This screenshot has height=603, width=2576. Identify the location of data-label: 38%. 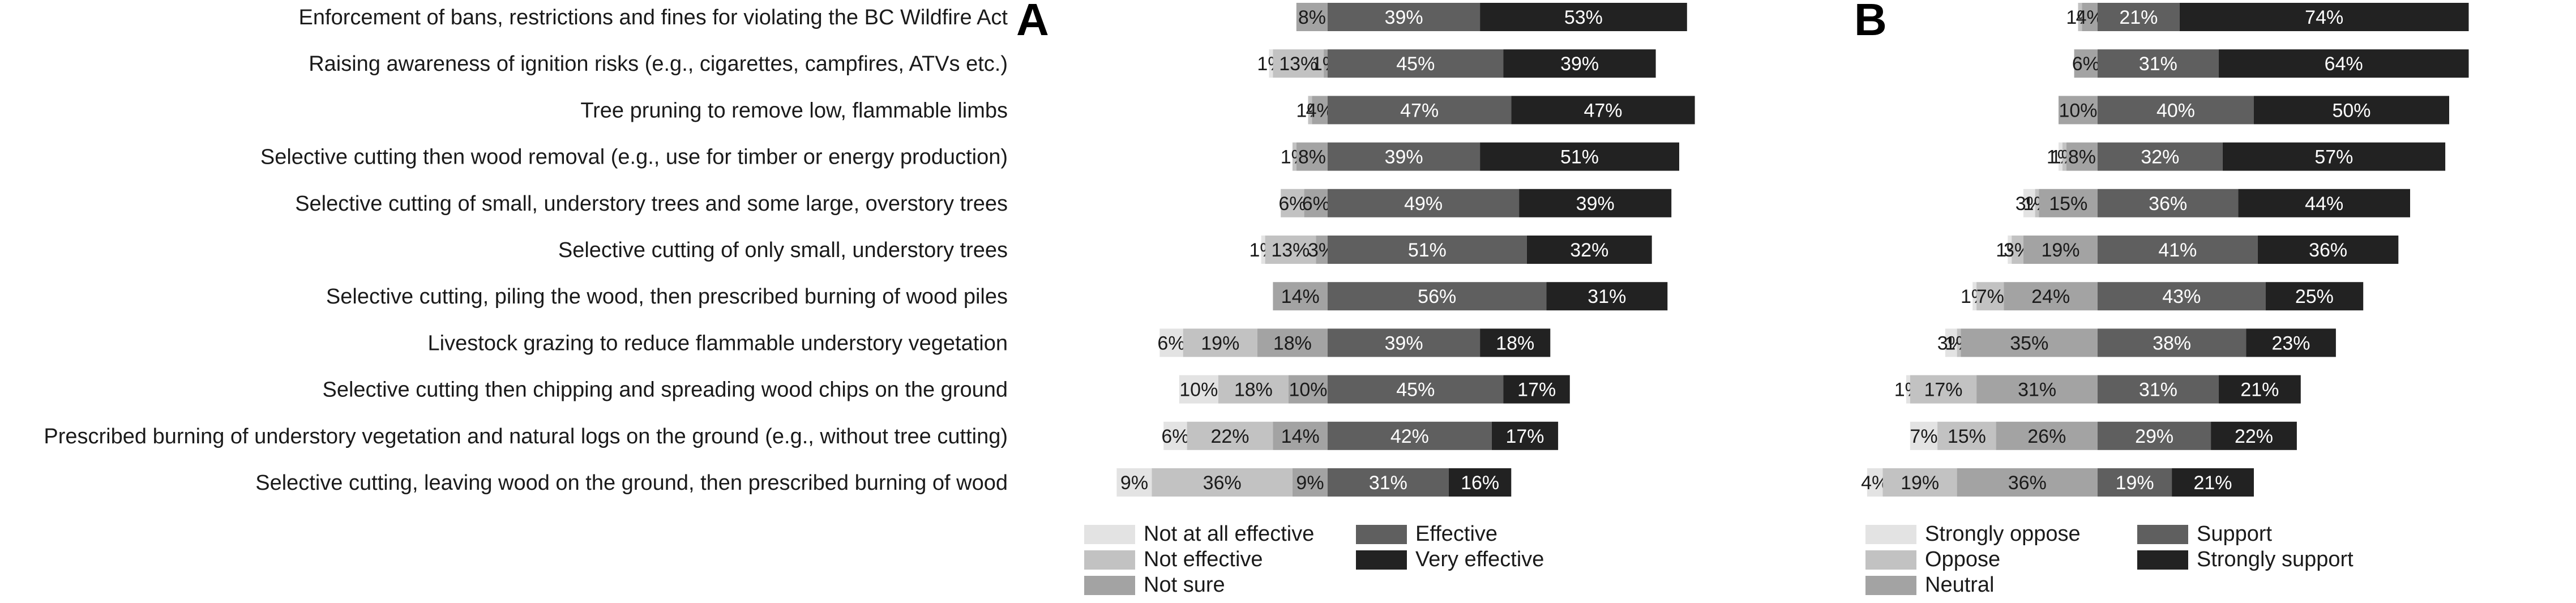
(2172, 343).